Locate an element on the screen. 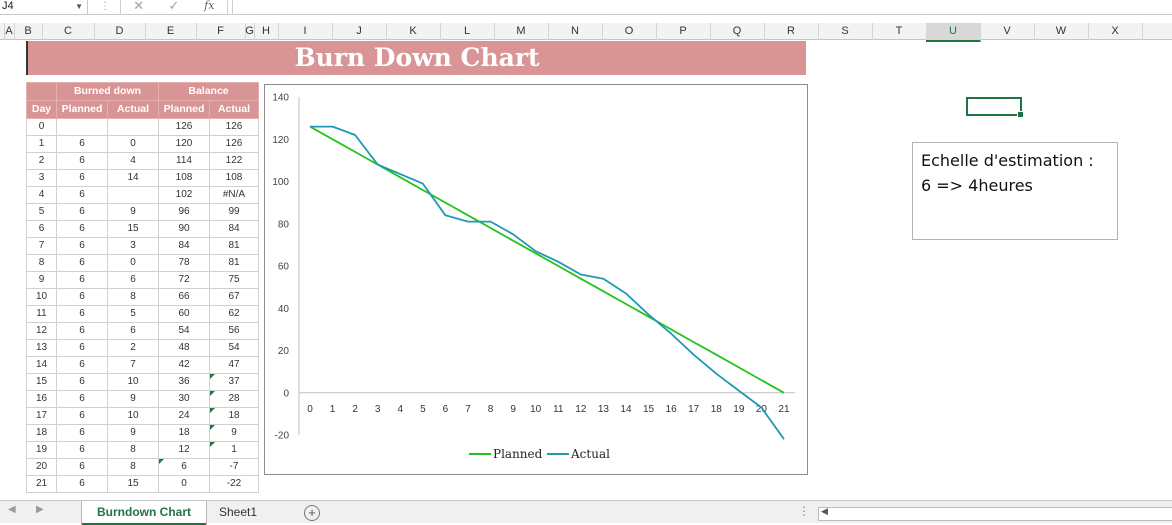 The height and width of the screenshot is (525, 1172). column-header-a: A is located at coordinates (9, 31).